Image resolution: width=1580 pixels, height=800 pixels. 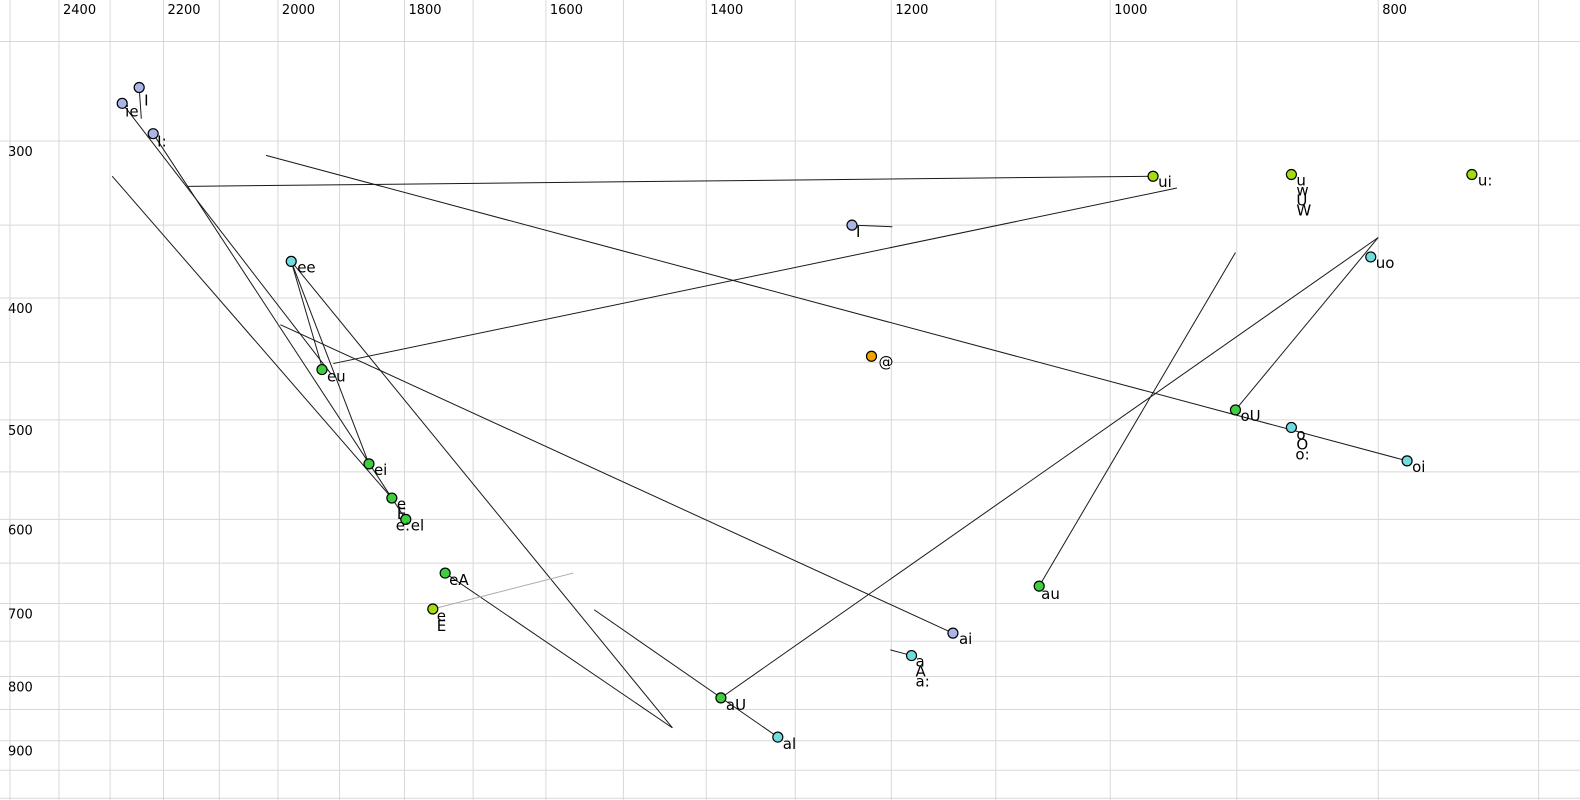 I want to click on vowel-label-e-long-el-1: el, so click(x=417, y=525).